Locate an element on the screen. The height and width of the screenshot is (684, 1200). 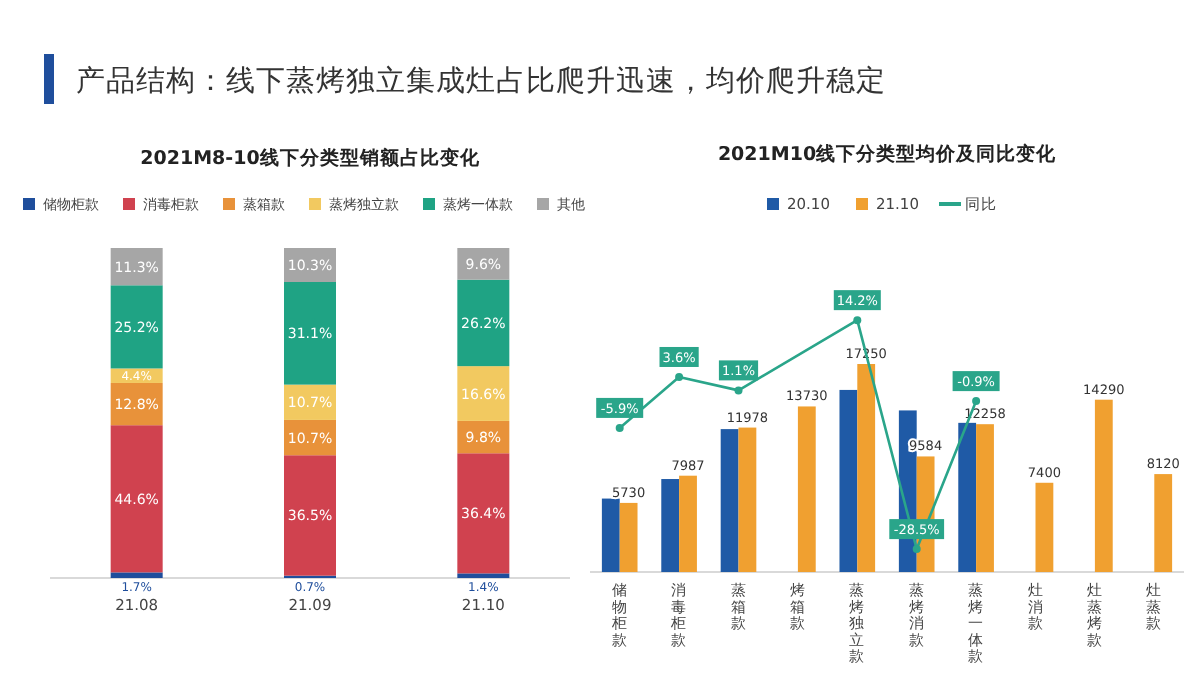
chart-title: 2021M10线下分类型均价及同比变化 is located at coordinates (888, 154).